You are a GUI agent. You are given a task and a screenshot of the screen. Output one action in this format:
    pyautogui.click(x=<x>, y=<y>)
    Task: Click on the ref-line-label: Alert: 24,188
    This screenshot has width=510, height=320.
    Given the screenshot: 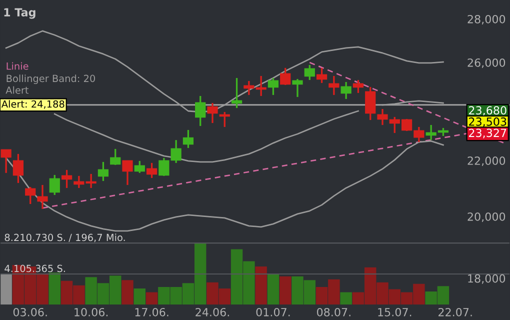 What is the action you would take?
    pyautogui.click(x=32, y=104)
    